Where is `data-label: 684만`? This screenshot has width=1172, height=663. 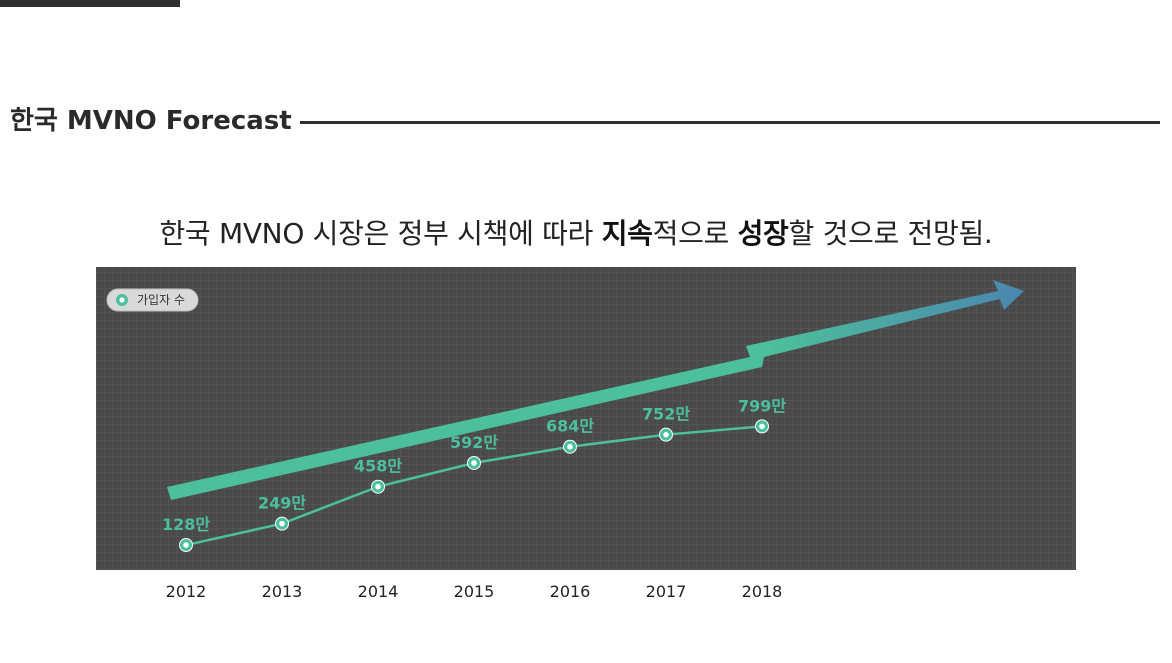
data-label: 684만 is located at coordinates (570, 426).